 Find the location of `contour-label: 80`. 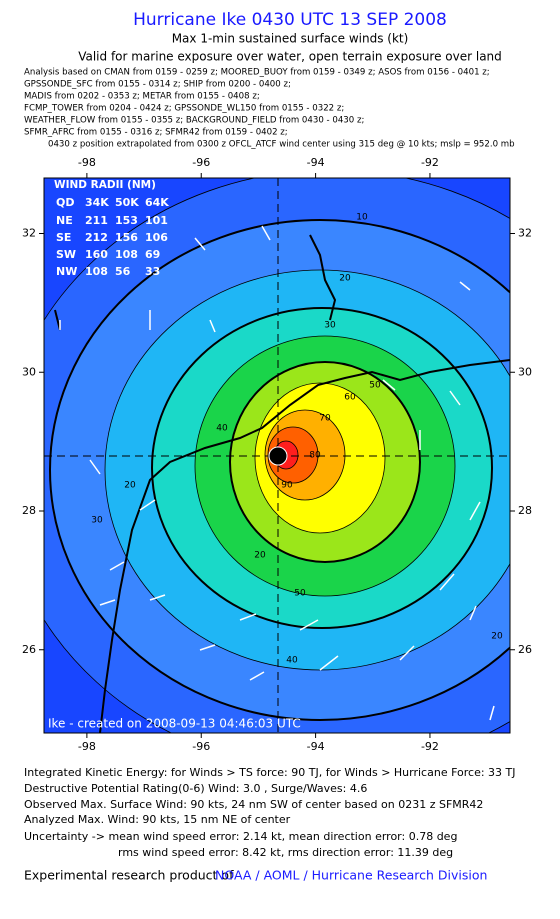

contour-label: 80 is located at coordinates (315, 456).